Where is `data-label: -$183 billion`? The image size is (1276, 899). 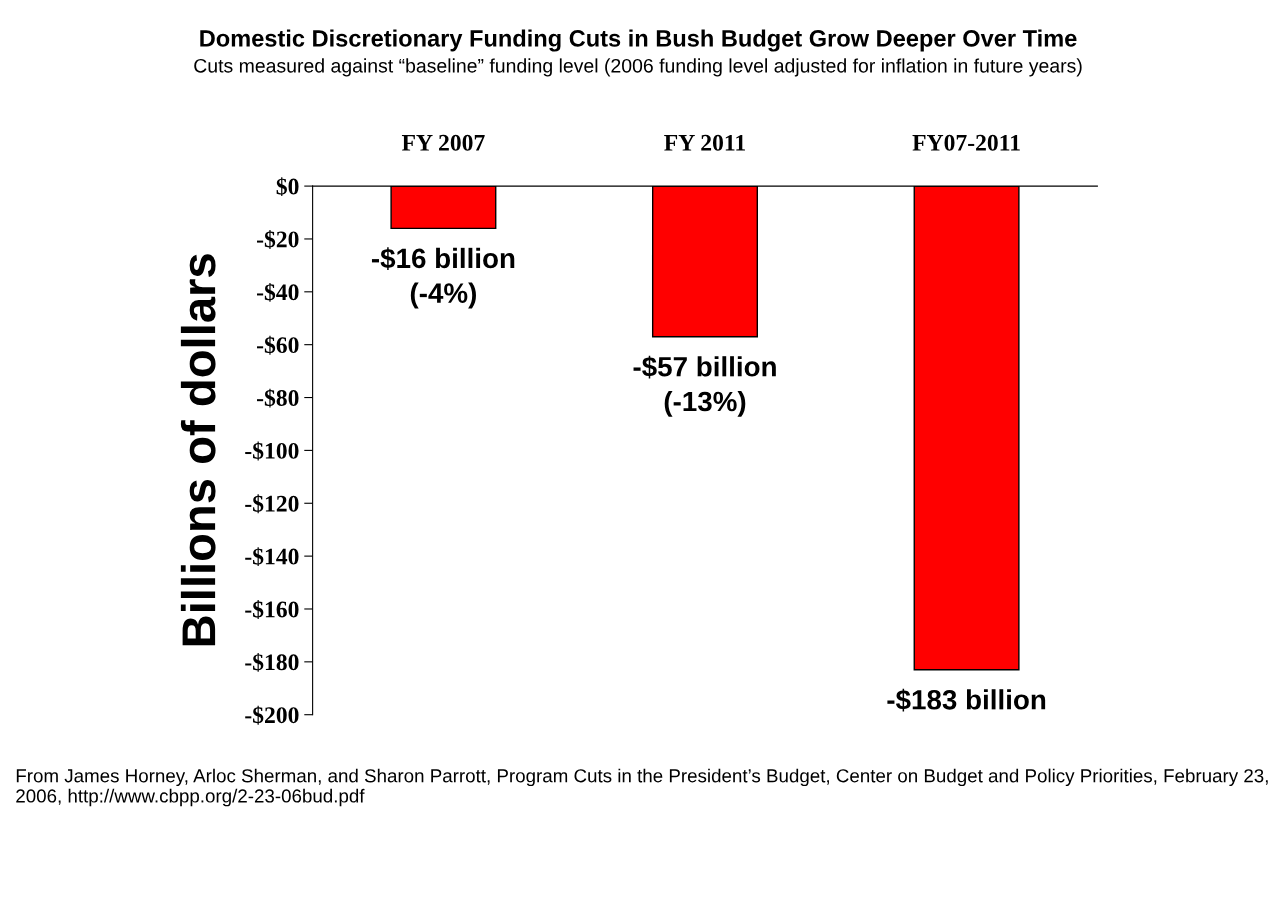
data-label: -$183 billion is located at coordinates (966, 700).